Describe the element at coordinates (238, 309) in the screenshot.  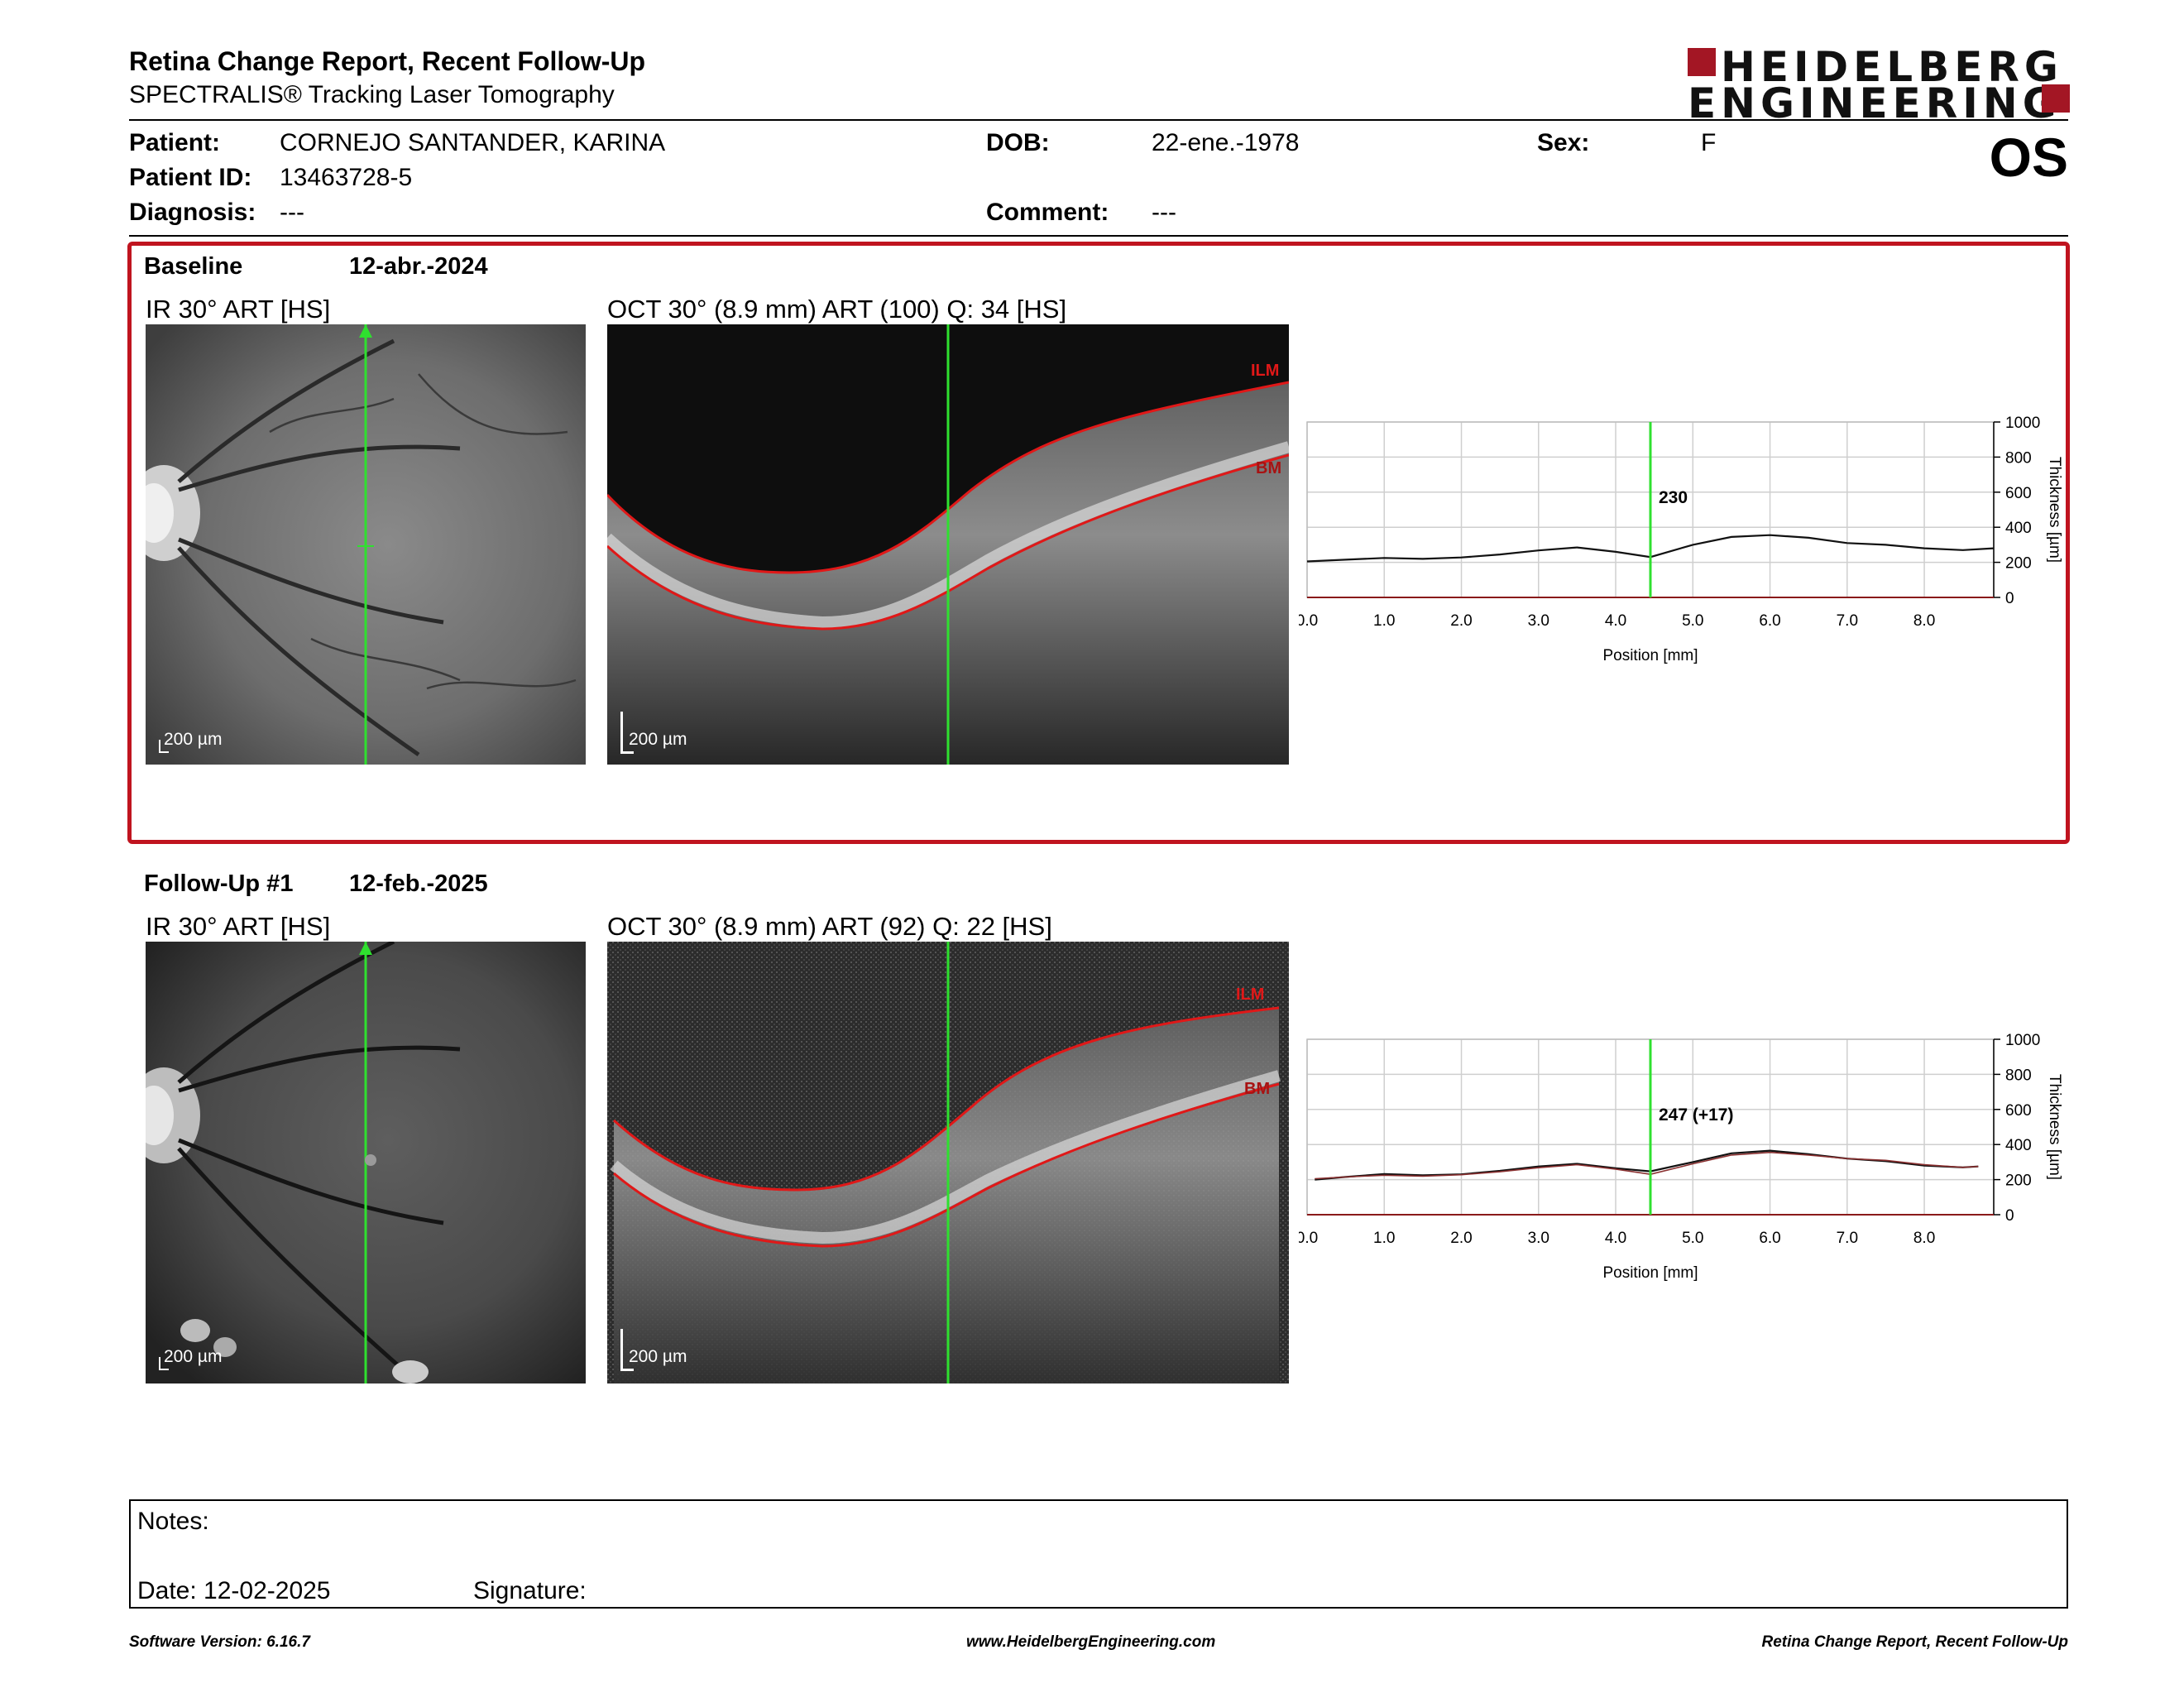
I see `baseline-ir-caption: IR 30° ART [HS]` at that location.